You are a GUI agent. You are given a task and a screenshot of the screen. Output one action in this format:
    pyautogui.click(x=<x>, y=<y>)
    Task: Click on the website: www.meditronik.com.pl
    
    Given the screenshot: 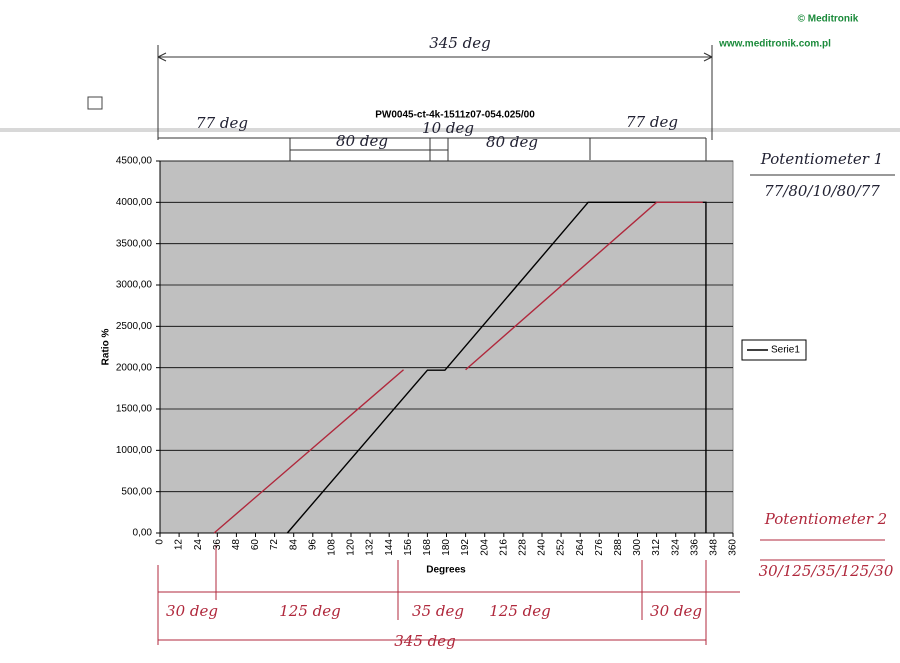 What is the action you would take?
    pyautogui.click(x=774, y=44)
    